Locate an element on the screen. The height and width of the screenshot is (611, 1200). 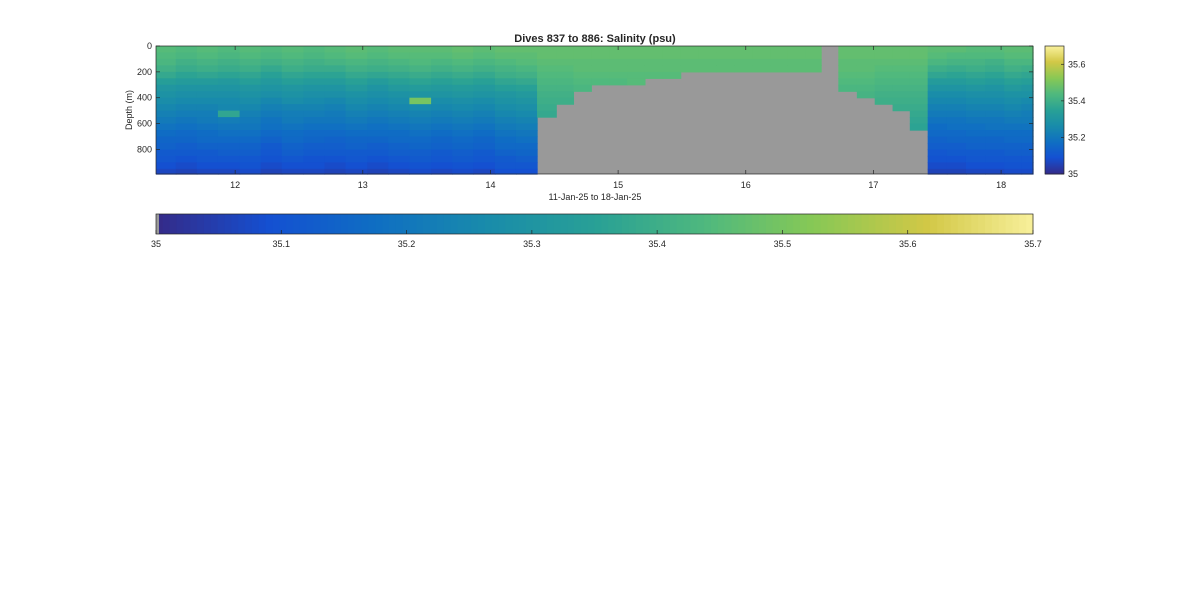
colorbar-horizontal-ticks: 35 35.1 35.2 35.3 35.4 35.5 35.6 35.7 is located at coordinates (596, 239).